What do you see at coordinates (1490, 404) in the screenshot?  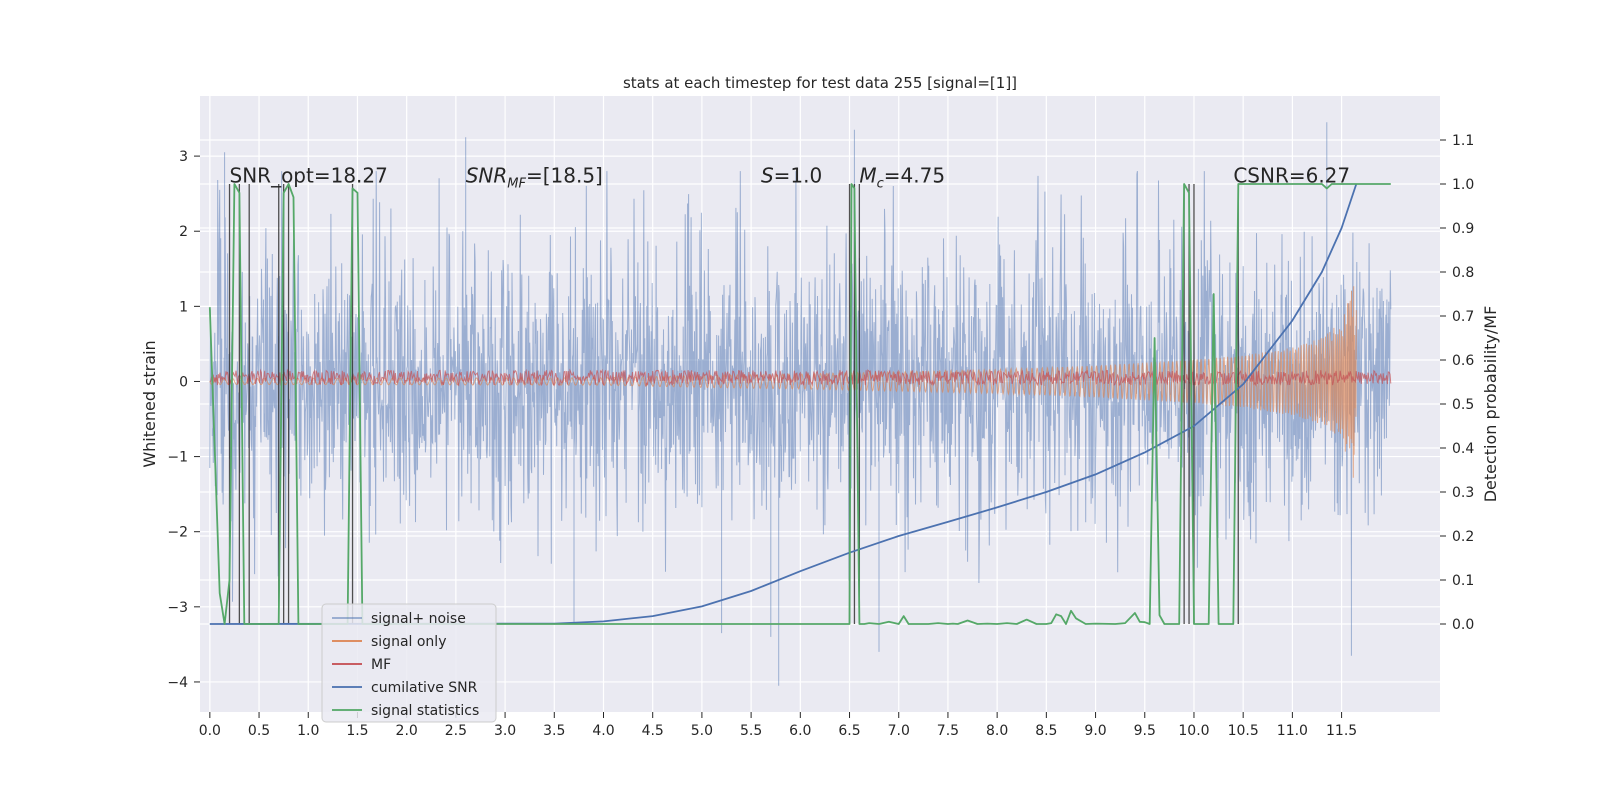 I see `y-right-axis-label: Detection probability/MF` at bounding box center [1490, 404].